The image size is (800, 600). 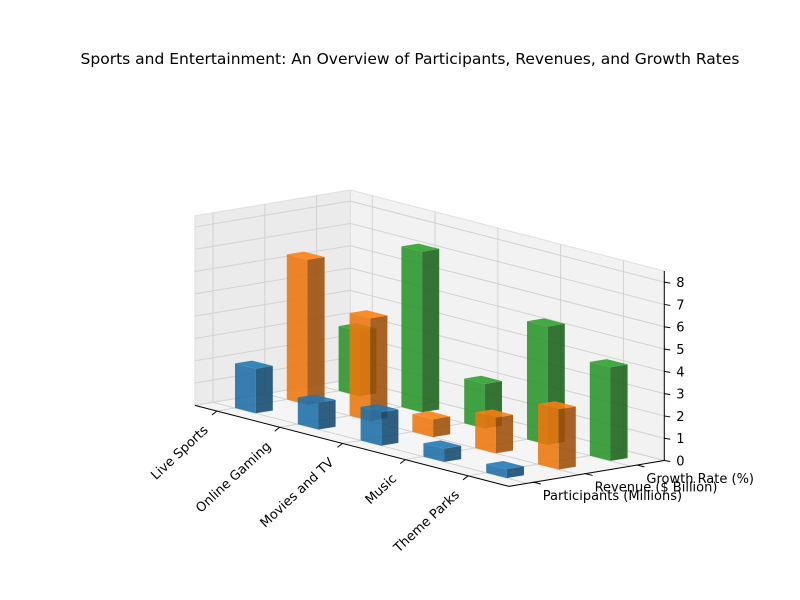 What do you see at coordinates (680, 305) in the screenshot?
I see `z-tick-label: 7` at bounding box center [680, 305].